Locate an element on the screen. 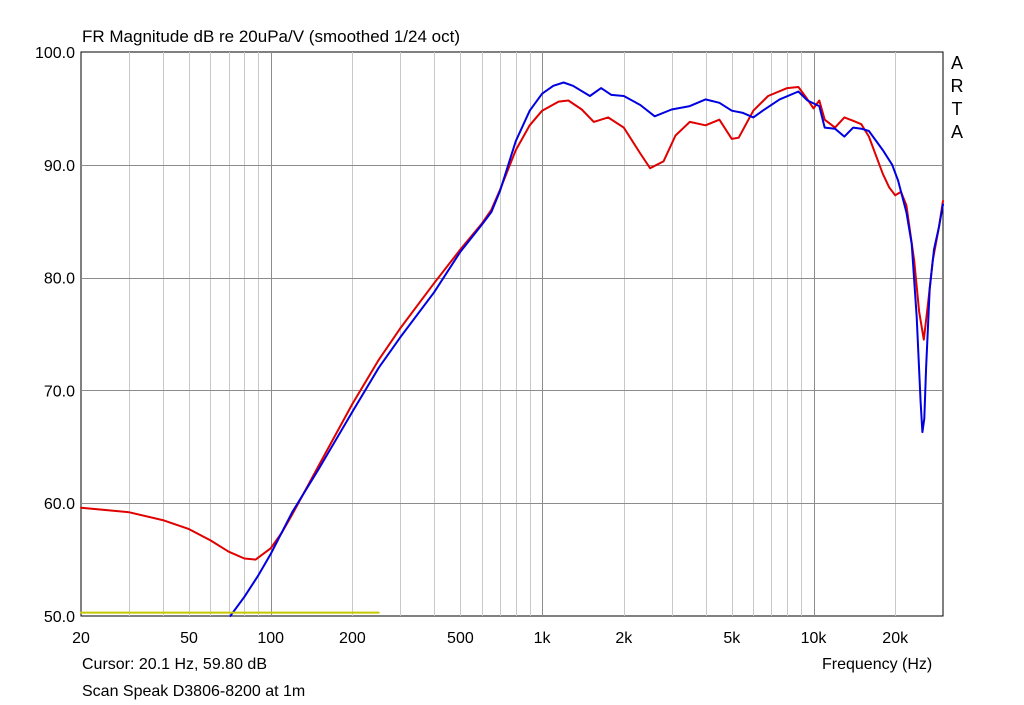 This screenshot has height=705, width=1024. y-tick-label: 60.0 is located at coordinates (59, 504).